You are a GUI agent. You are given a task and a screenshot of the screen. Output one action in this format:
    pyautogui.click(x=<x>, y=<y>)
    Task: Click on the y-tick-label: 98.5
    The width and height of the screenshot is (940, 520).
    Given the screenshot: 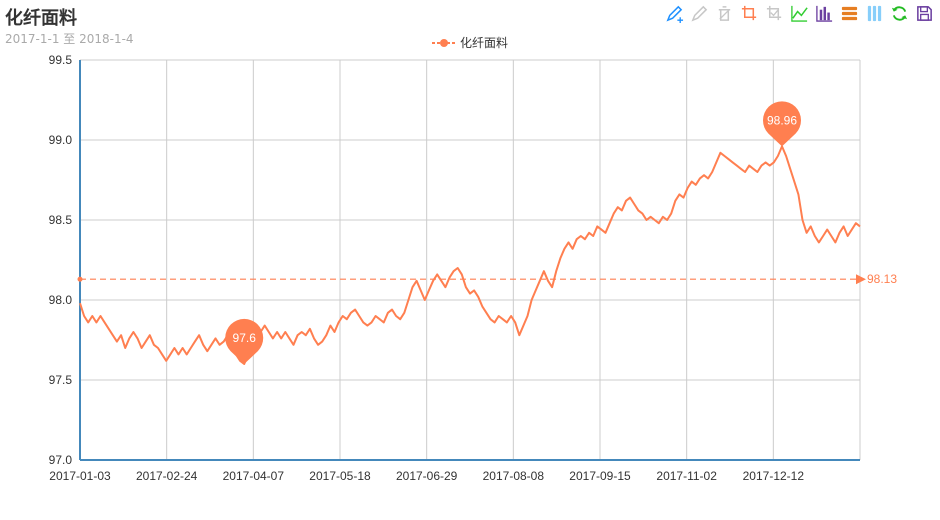 What is the action you would take?
    pyautogui.click(x=61, y=220)
    